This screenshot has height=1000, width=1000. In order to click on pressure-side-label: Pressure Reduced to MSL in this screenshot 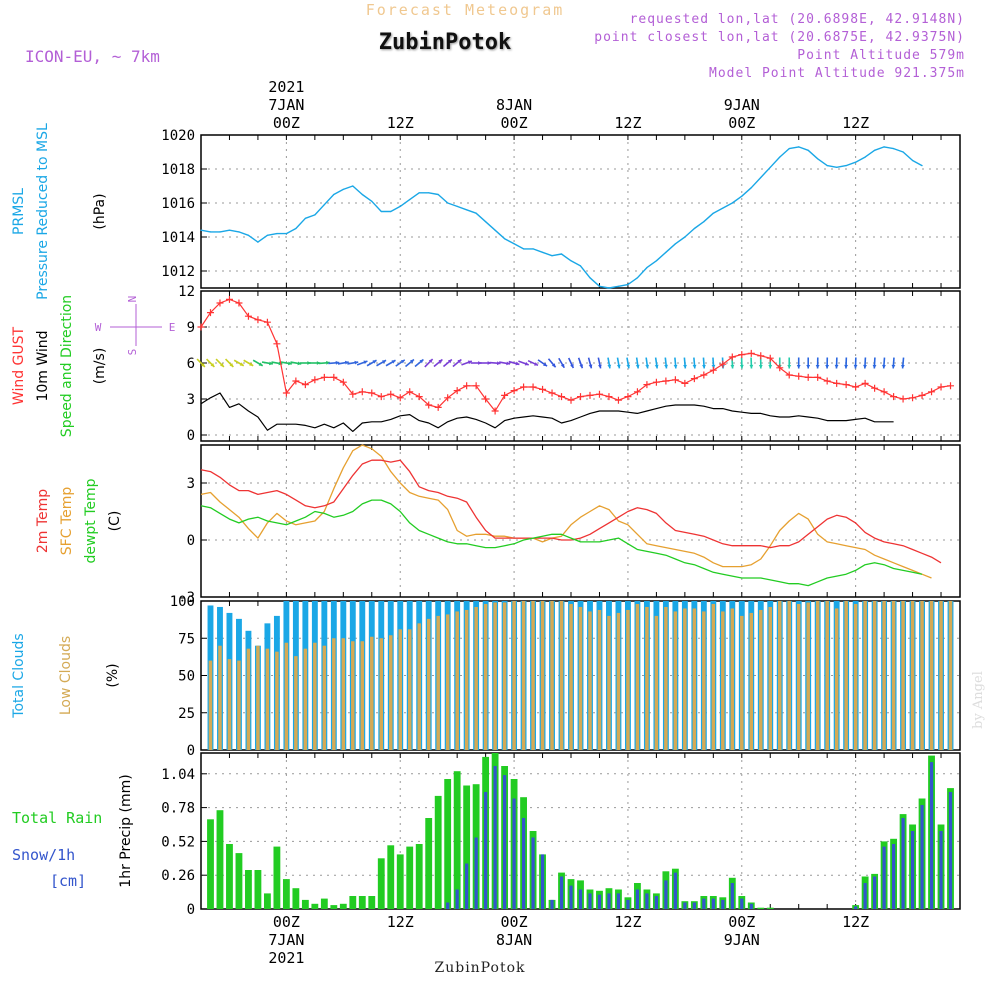, I will do `click(43, 211)`.